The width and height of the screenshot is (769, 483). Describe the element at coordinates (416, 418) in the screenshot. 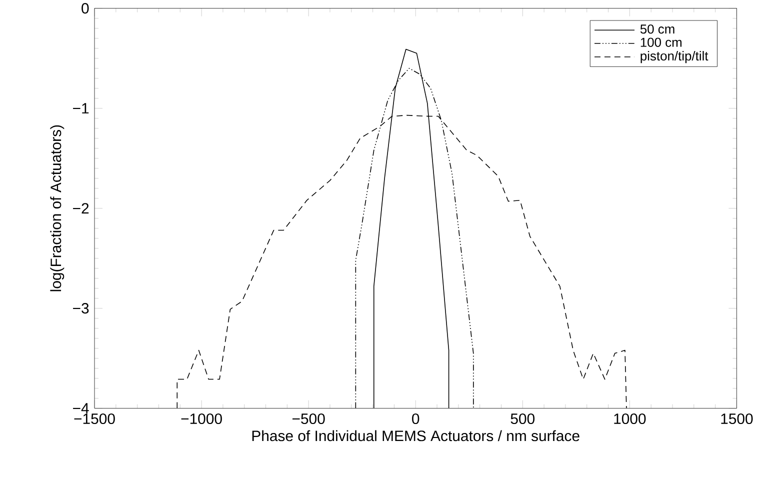

I see `x-tick-label: 0` at that location.